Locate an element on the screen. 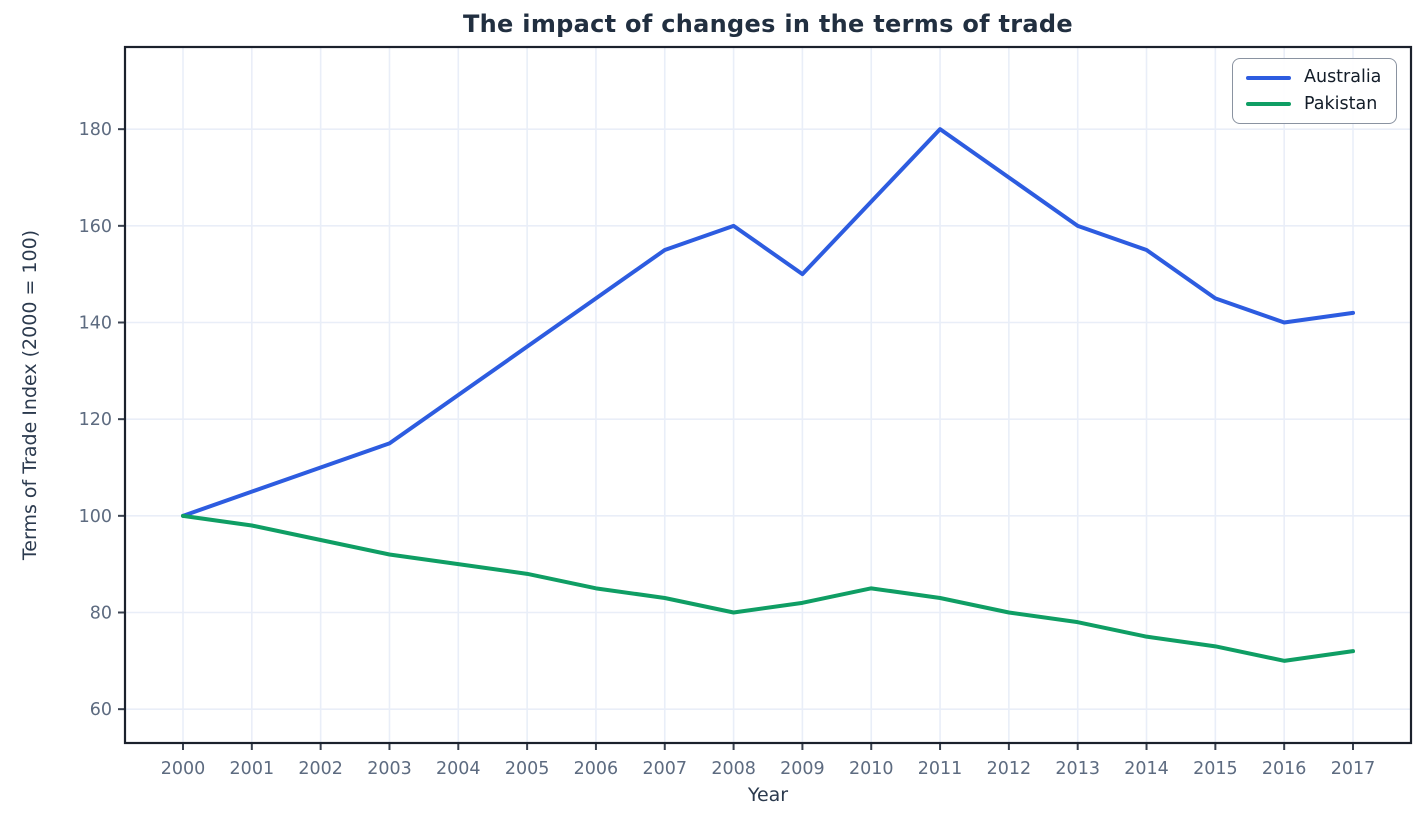 The width and height of the screenshot is (1425, 825). australia-line-swatch is located at coordinates (1268, 77).